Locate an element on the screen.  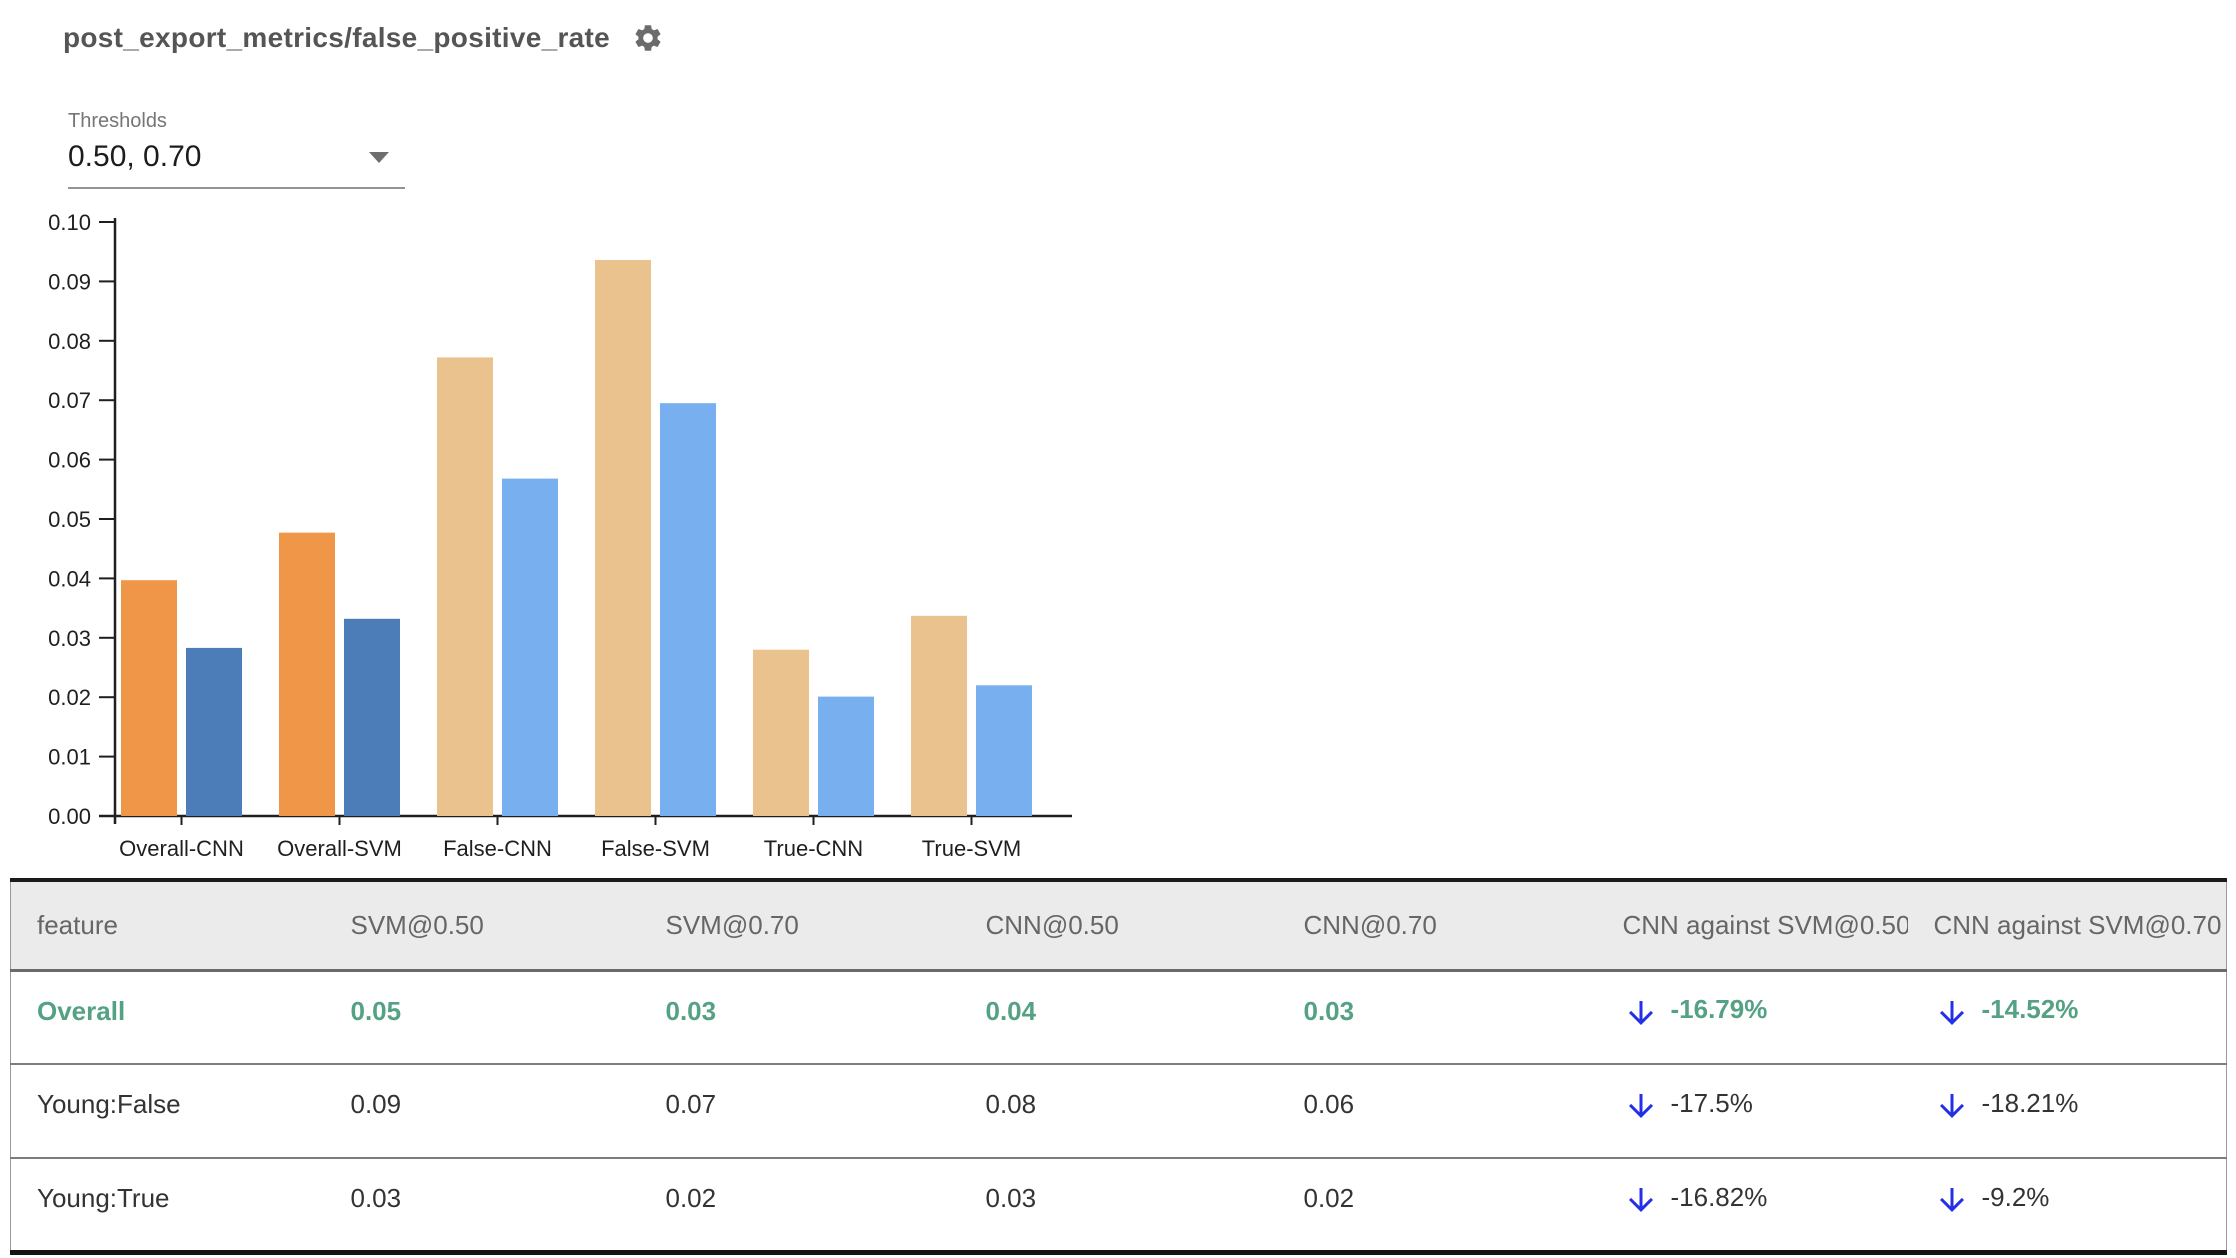
diff-value: -17.5% is located at coordinates (1711, 1102).